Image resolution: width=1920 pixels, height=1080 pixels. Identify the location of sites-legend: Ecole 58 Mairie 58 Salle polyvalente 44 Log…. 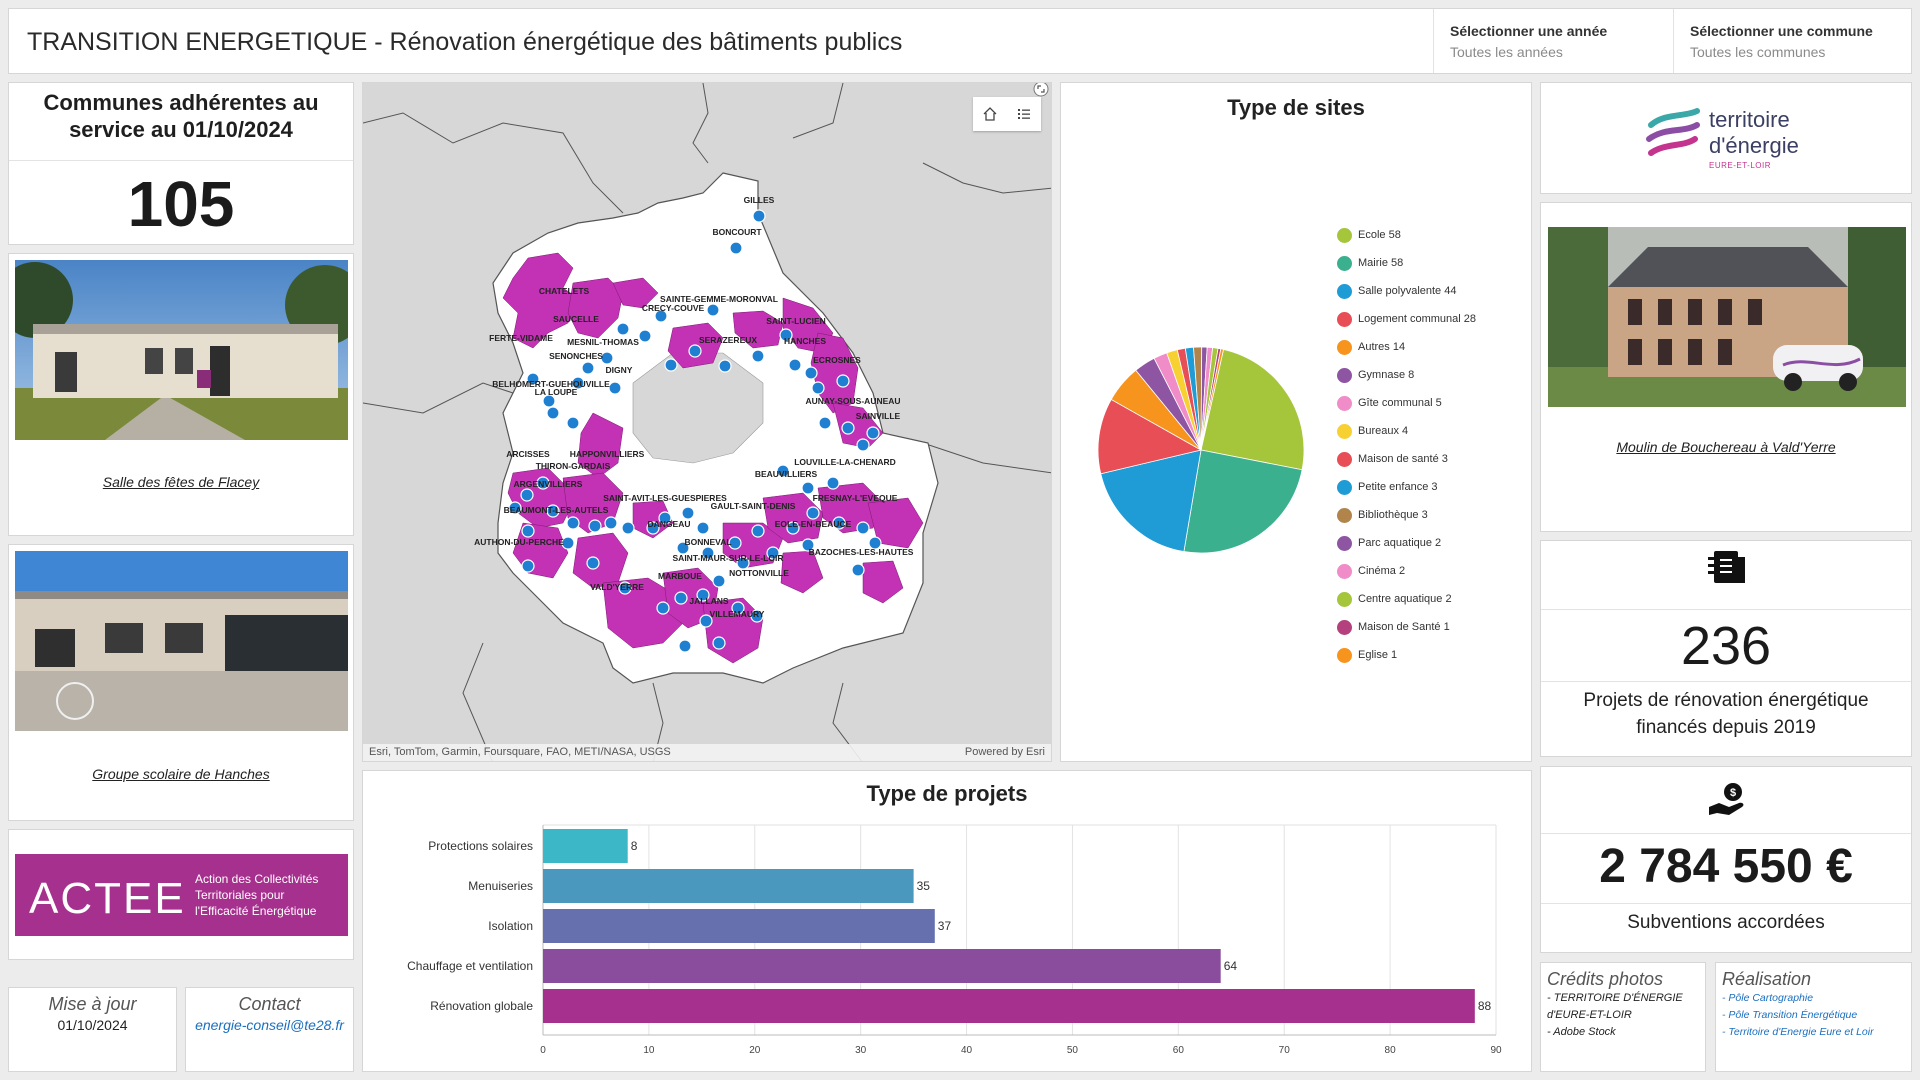
(1432, 445).